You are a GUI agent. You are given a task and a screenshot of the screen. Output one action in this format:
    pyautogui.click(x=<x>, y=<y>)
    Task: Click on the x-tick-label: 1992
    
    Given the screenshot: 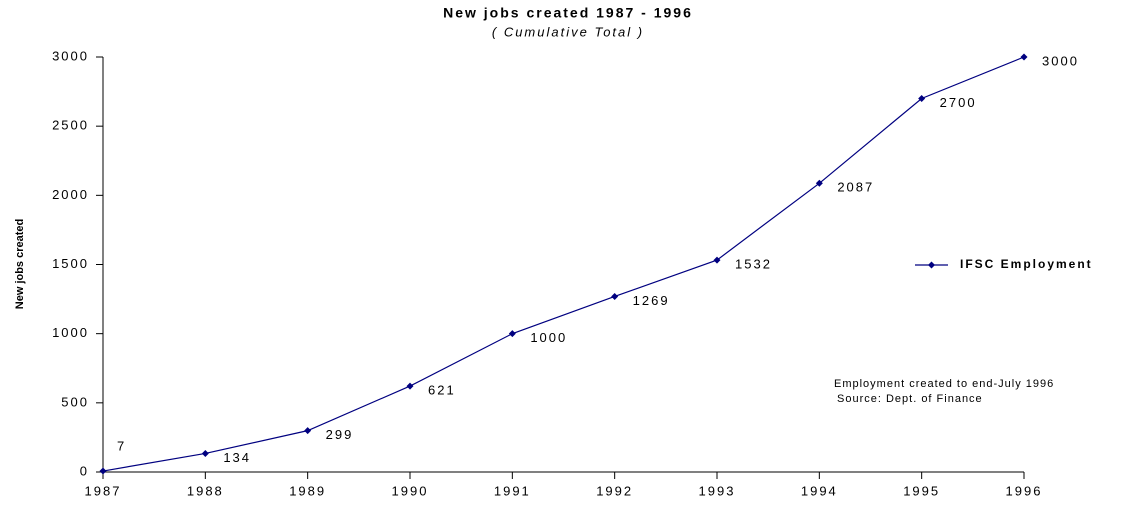 What is the action you would take?
    pyautogui.click(x=614, y=490)
    